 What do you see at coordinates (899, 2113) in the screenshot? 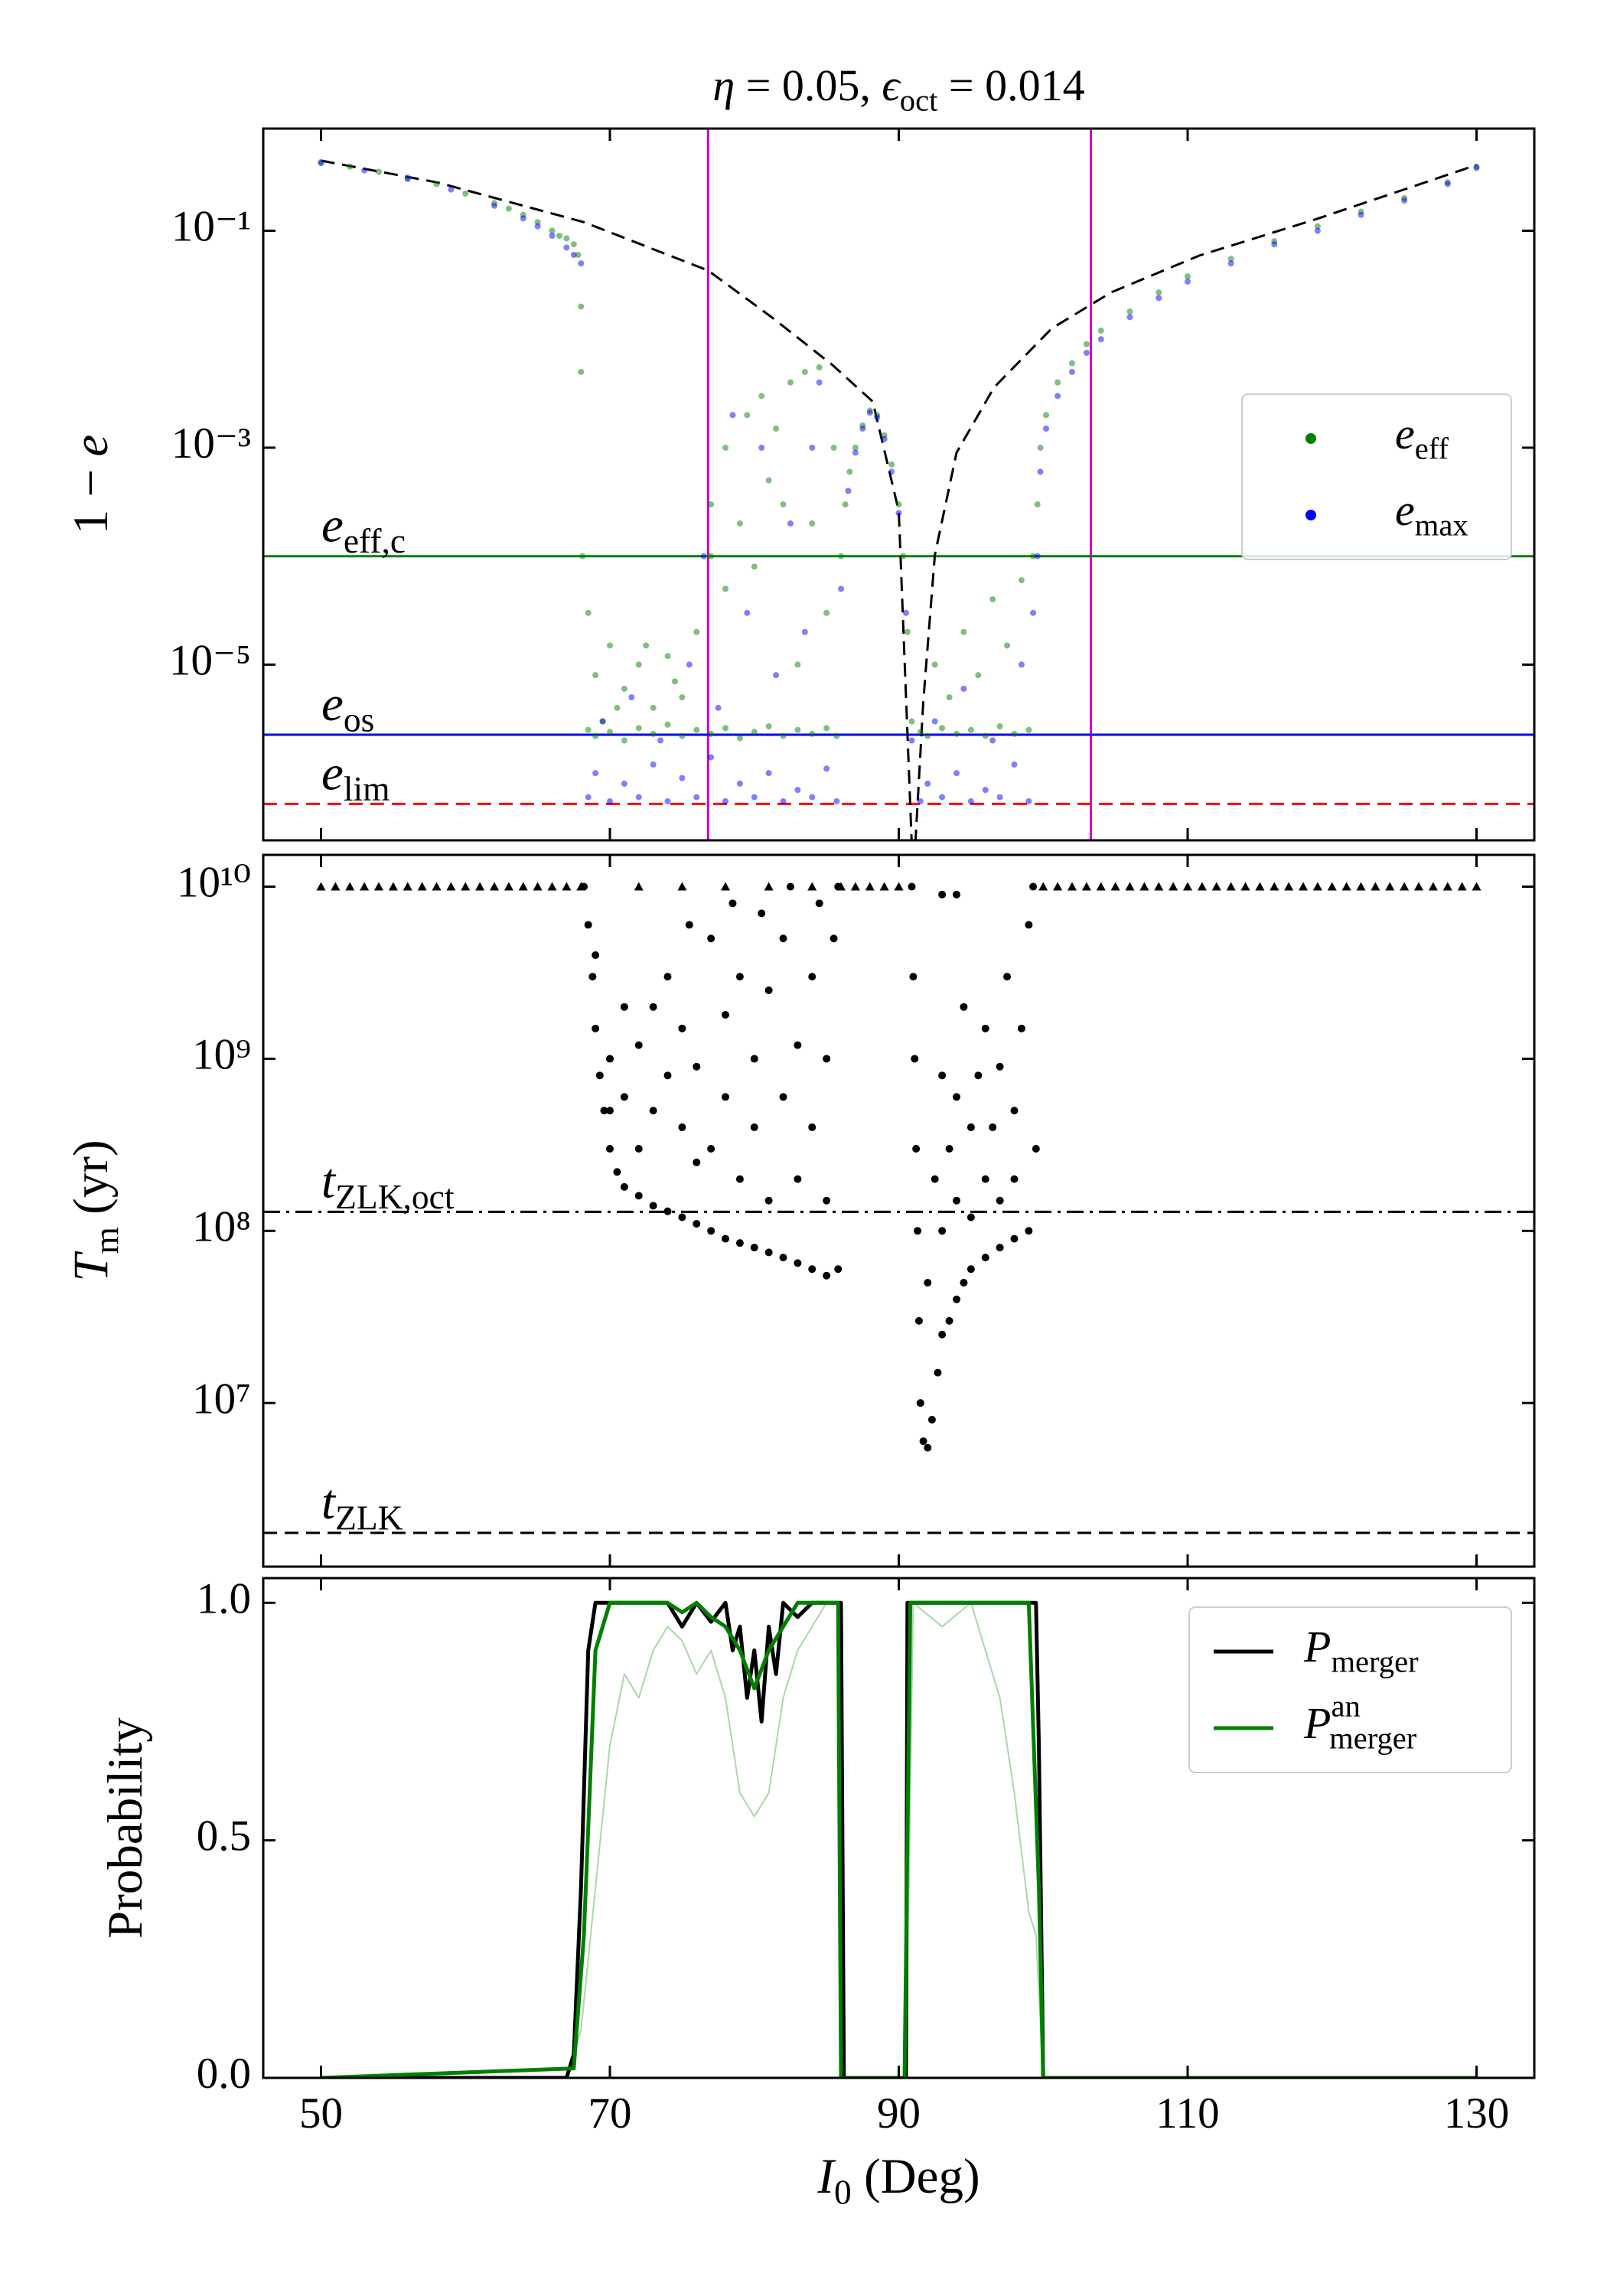
I see `x-tick-label: 90` at bounding box center [899, 2113].